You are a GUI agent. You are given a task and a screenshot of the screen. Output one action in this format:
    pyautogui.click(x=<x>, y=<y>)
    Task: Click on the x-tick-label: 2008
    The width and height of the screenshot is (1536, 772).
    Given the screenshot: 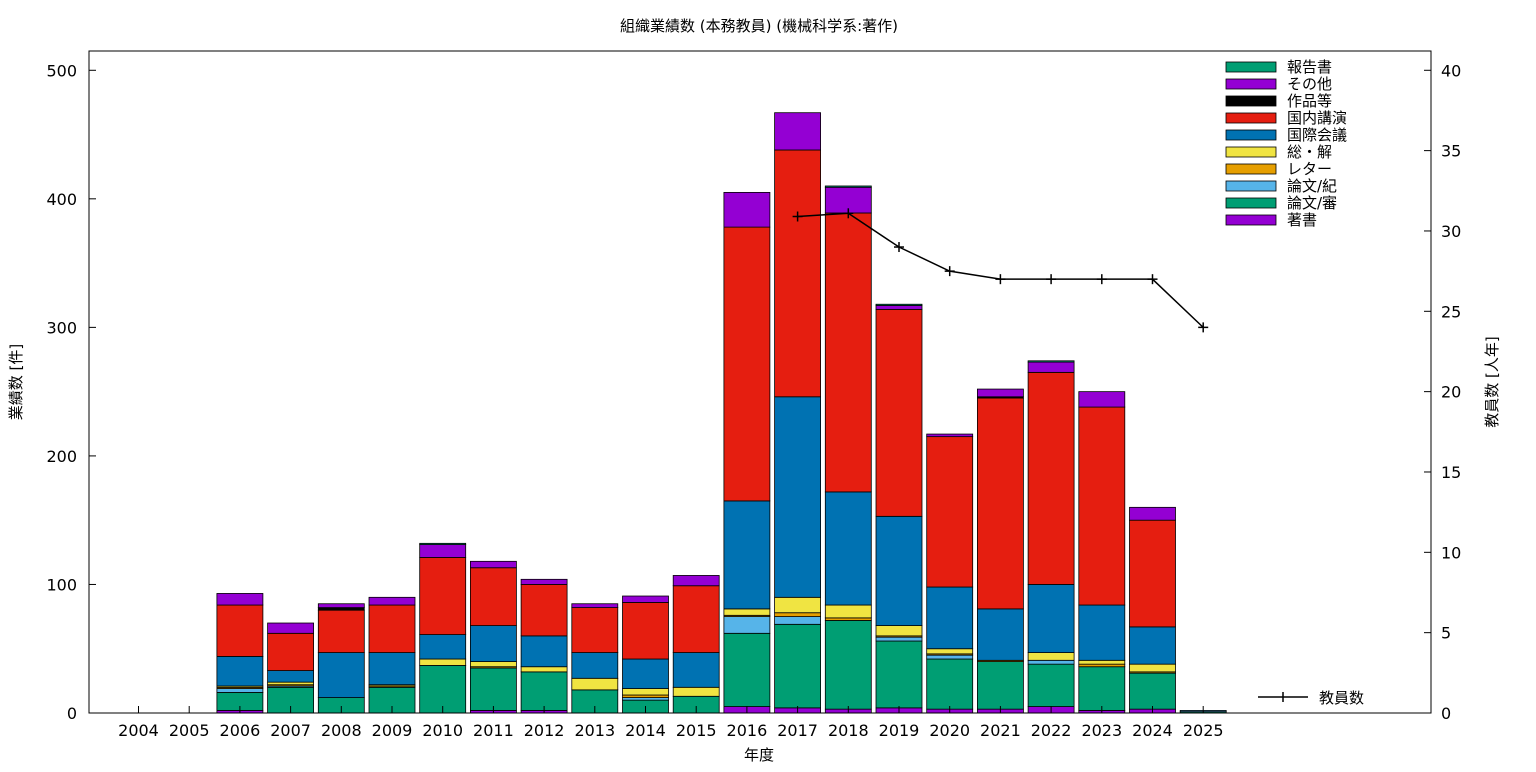 What is the action you would take?
    pyautogui.click(x=341, y=730)
    